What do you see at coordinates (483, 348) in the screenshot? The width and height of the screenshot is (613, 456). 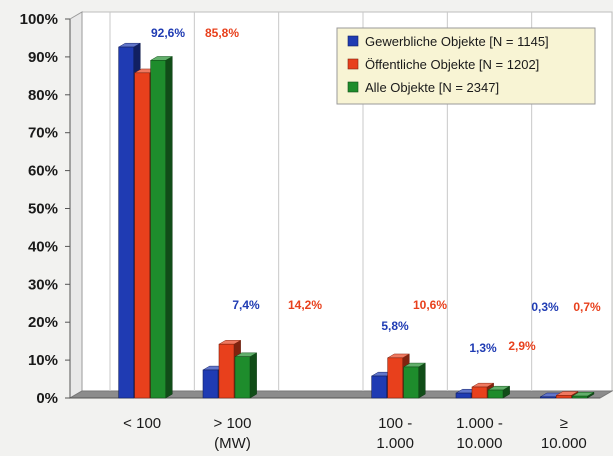 I see `data-label: 1,3%` at bounding box center [483, 348].